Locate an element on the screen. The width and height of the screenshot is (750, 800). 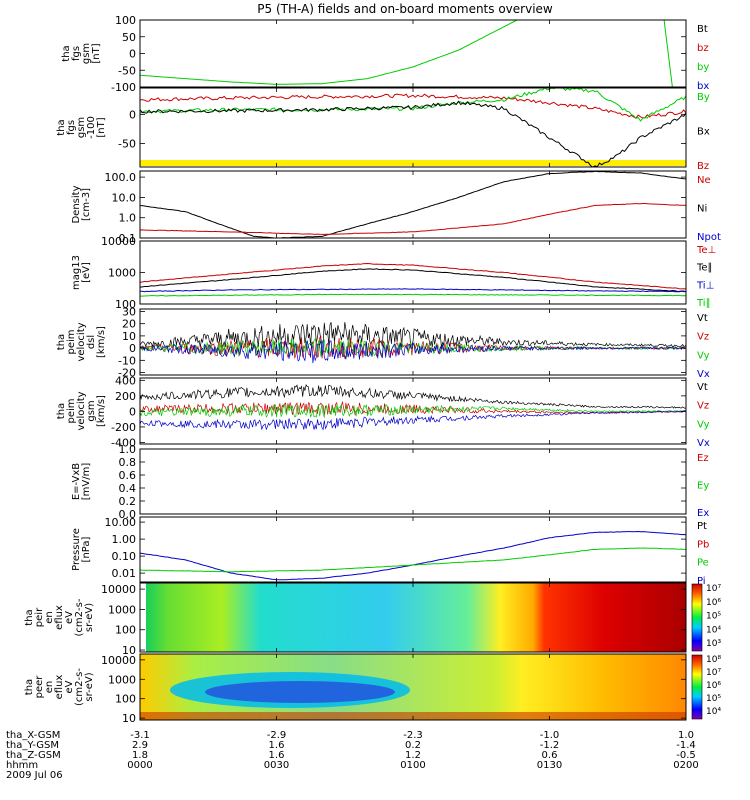
y-axis-label: tha fgs gsm [nT] is located at coordinates (81, 53).